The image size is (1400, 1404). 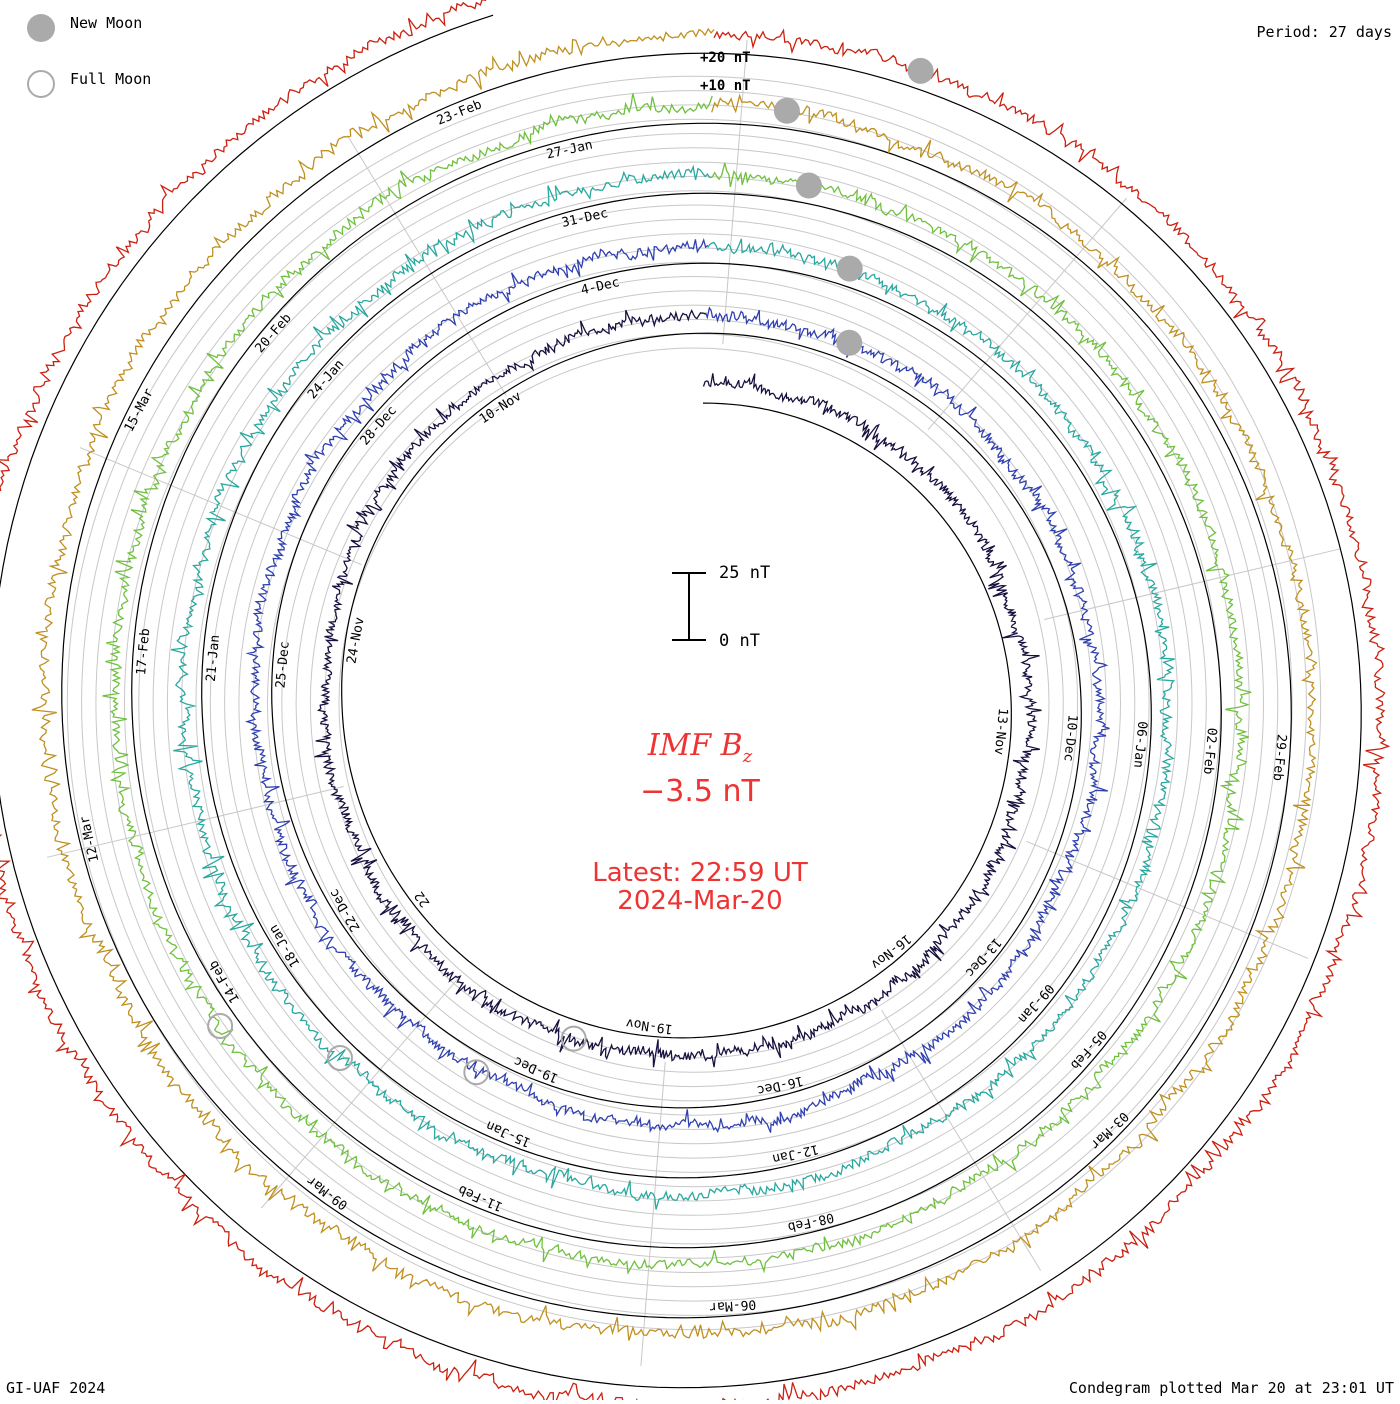 I want to click on period-label: Period: 27 days, so click(x=1324, y=32).